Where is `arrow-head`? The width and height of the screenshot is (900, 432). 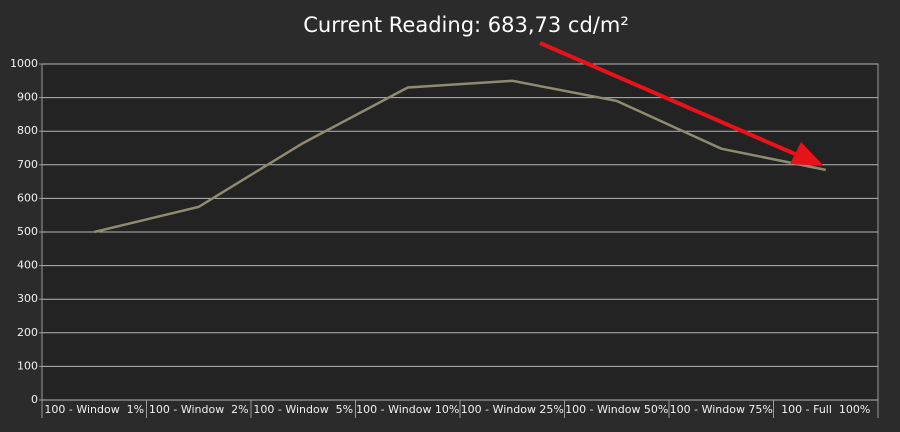 arrow-head is located at coordinates (807, 154).